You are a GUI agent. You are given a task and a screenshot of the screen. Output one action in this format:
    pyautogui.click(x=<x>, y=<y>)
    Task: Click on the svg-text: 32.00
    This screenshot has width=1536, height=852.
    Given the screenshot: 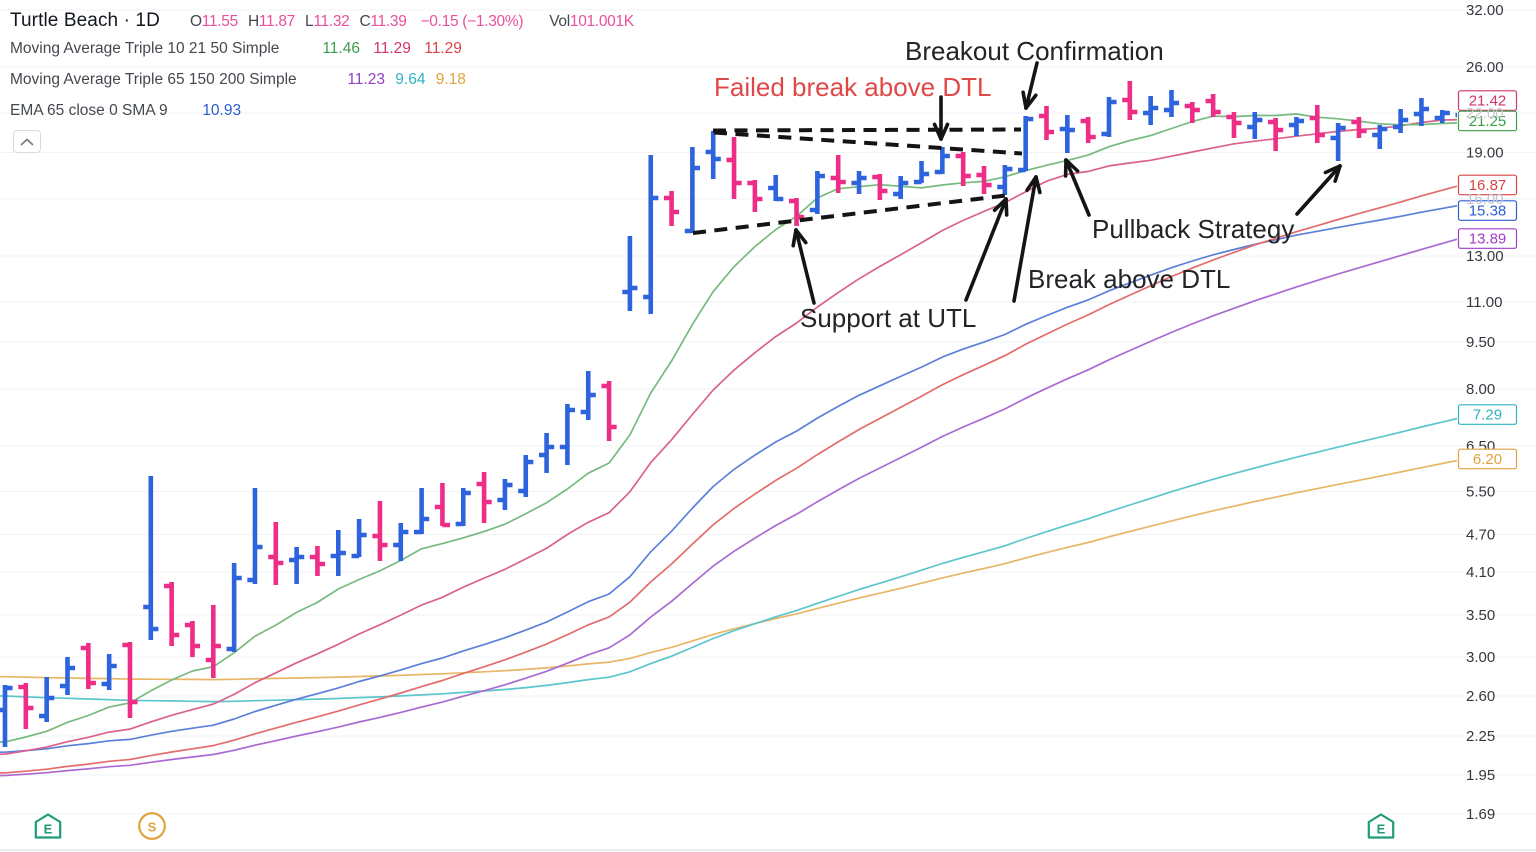 What is the action you would take?
    pyautogui.click(x=1485, y=10)
    